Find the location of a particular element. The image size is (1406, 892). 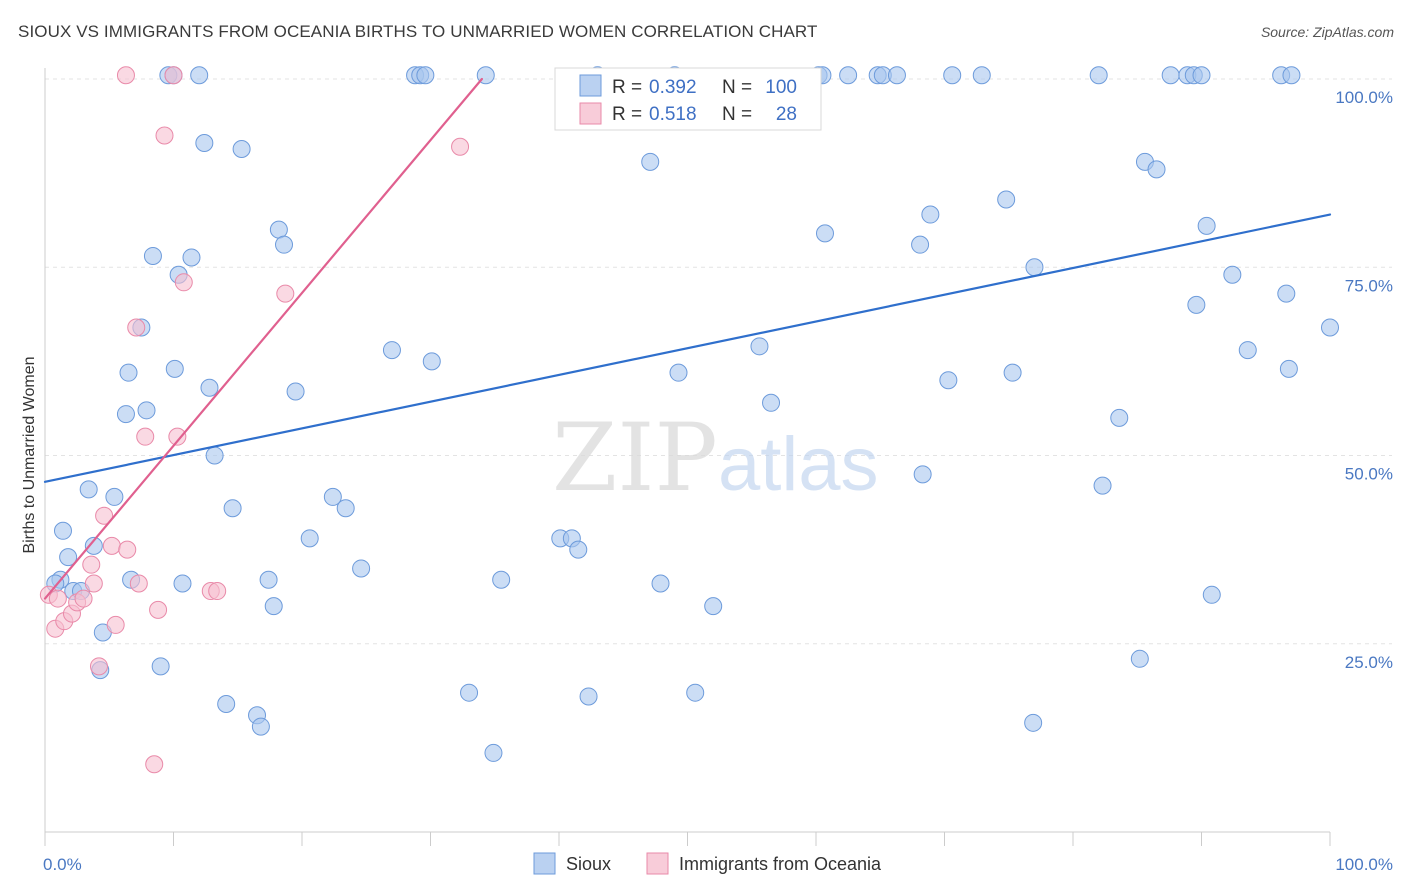

x-tick-label-0: 0.0% is located at coordinates (62, 864).